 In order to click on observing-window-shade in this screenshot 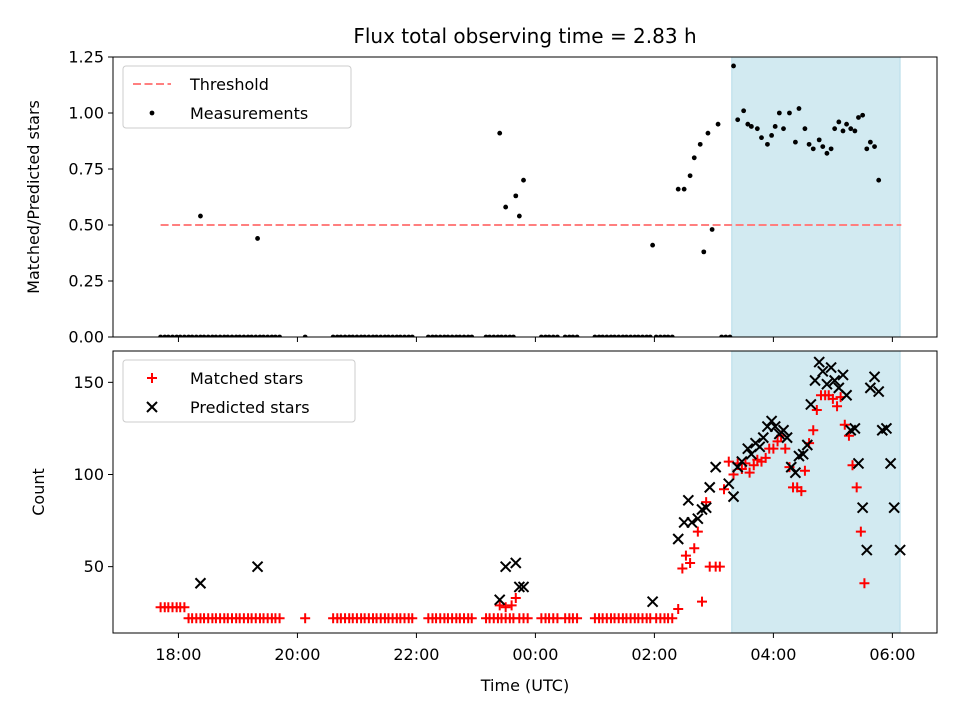, I will do `click(816, 197)`.